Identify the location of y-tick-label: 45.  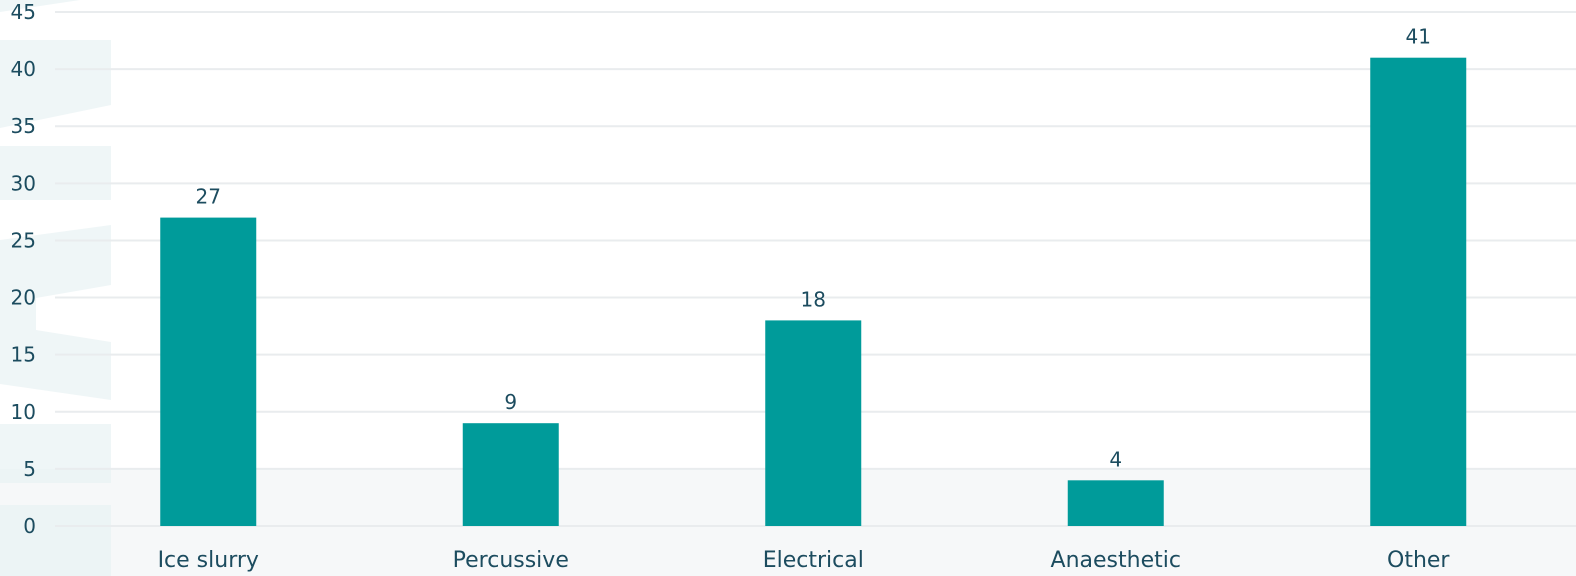
(23, 12).